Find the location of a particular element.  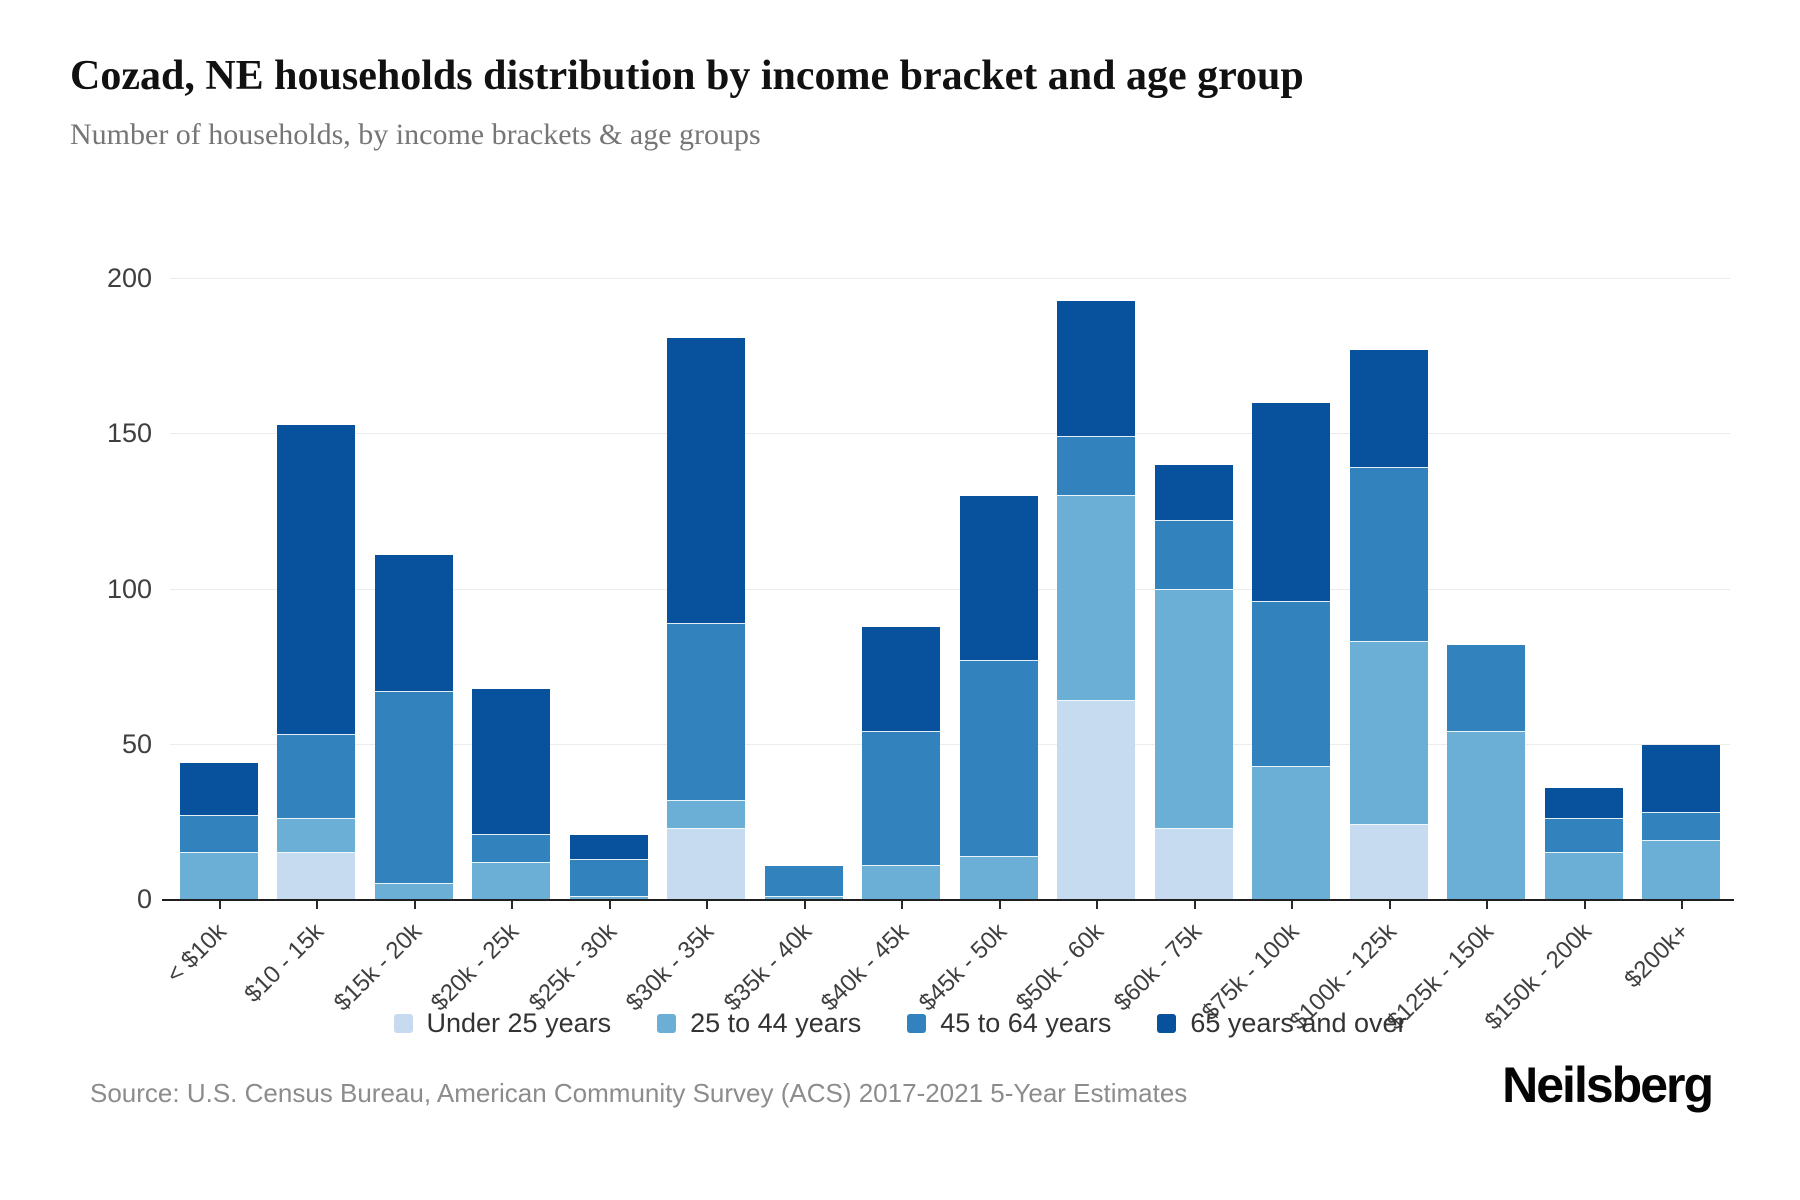

bar-slot: < $10k is located at coordinates (214, 634).